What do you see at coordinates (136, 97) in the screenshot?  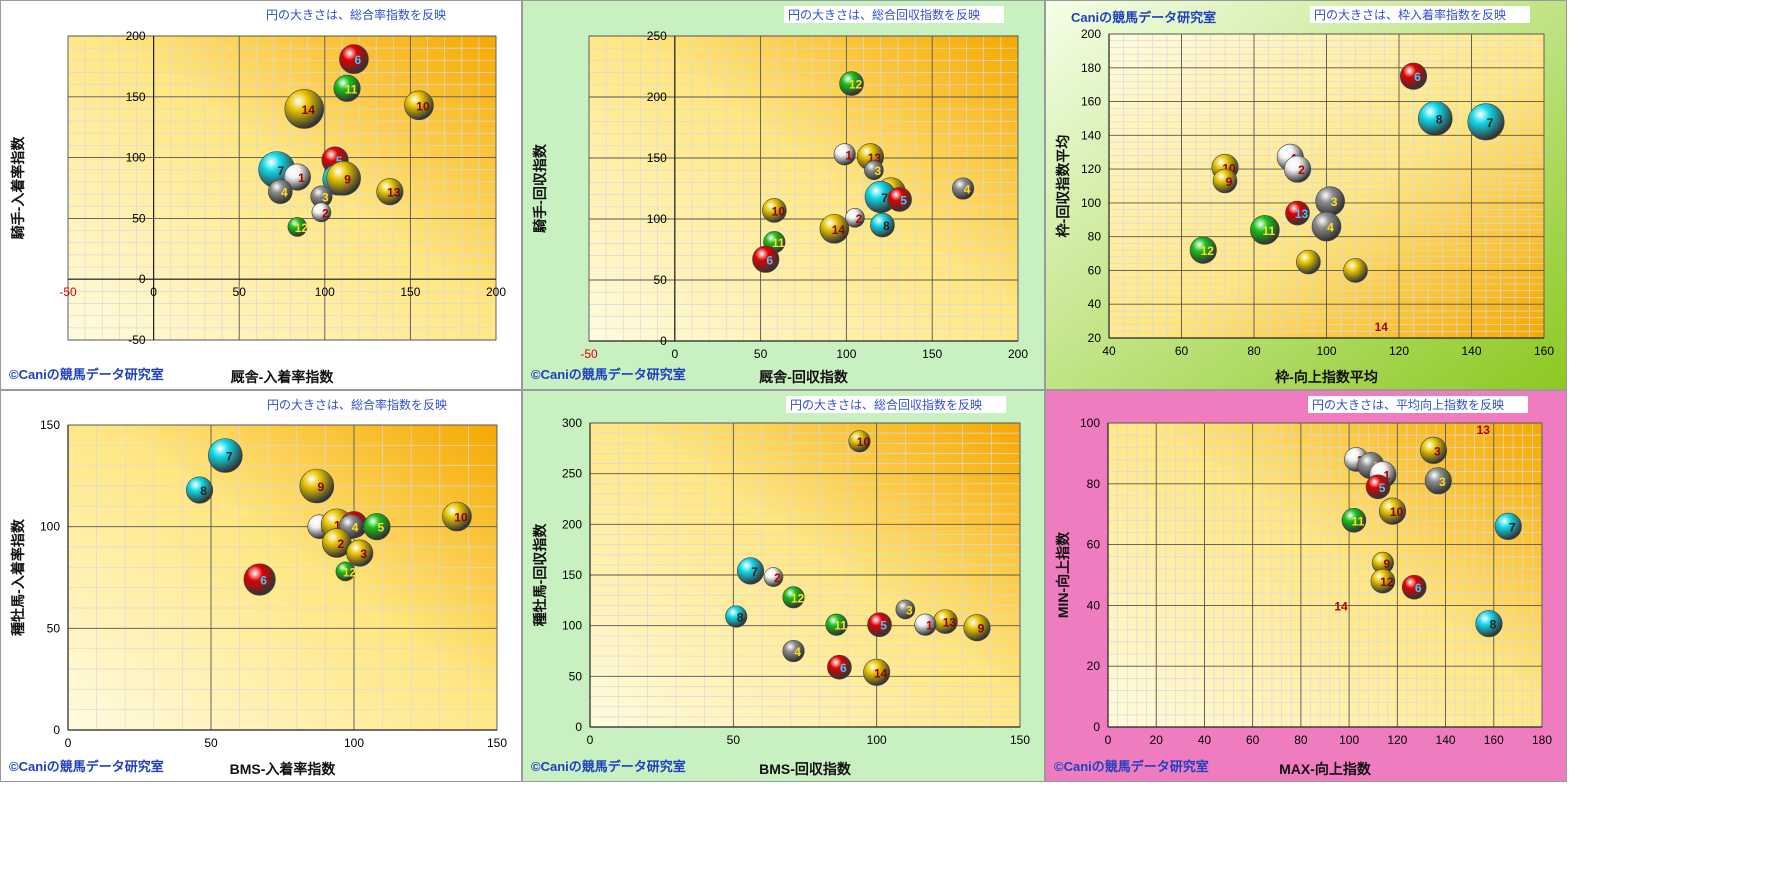 I see `y-tick-label: 150` at bounding box center [136, 97].